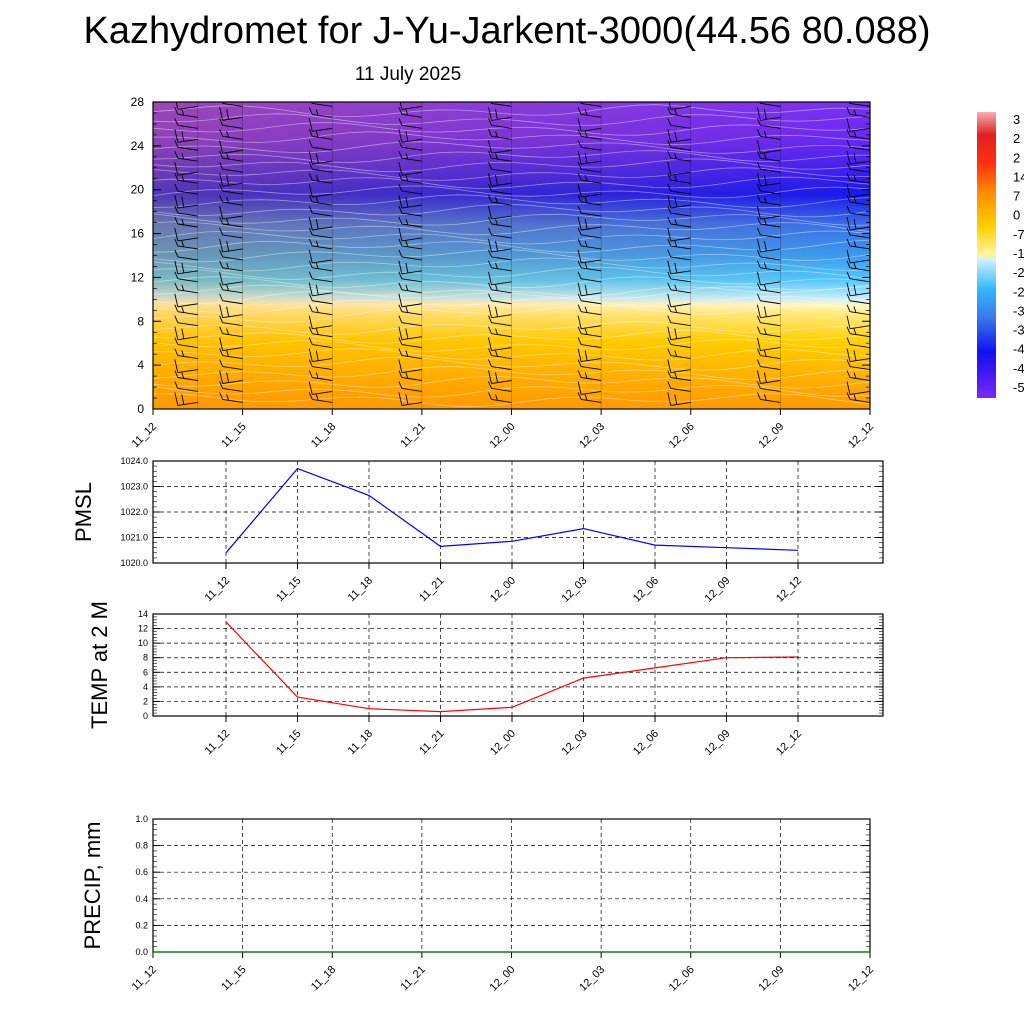 The width and height of the screenshot is (1024, 1024). I want to click on x-tick-label: 11_21, so click(413, 436).